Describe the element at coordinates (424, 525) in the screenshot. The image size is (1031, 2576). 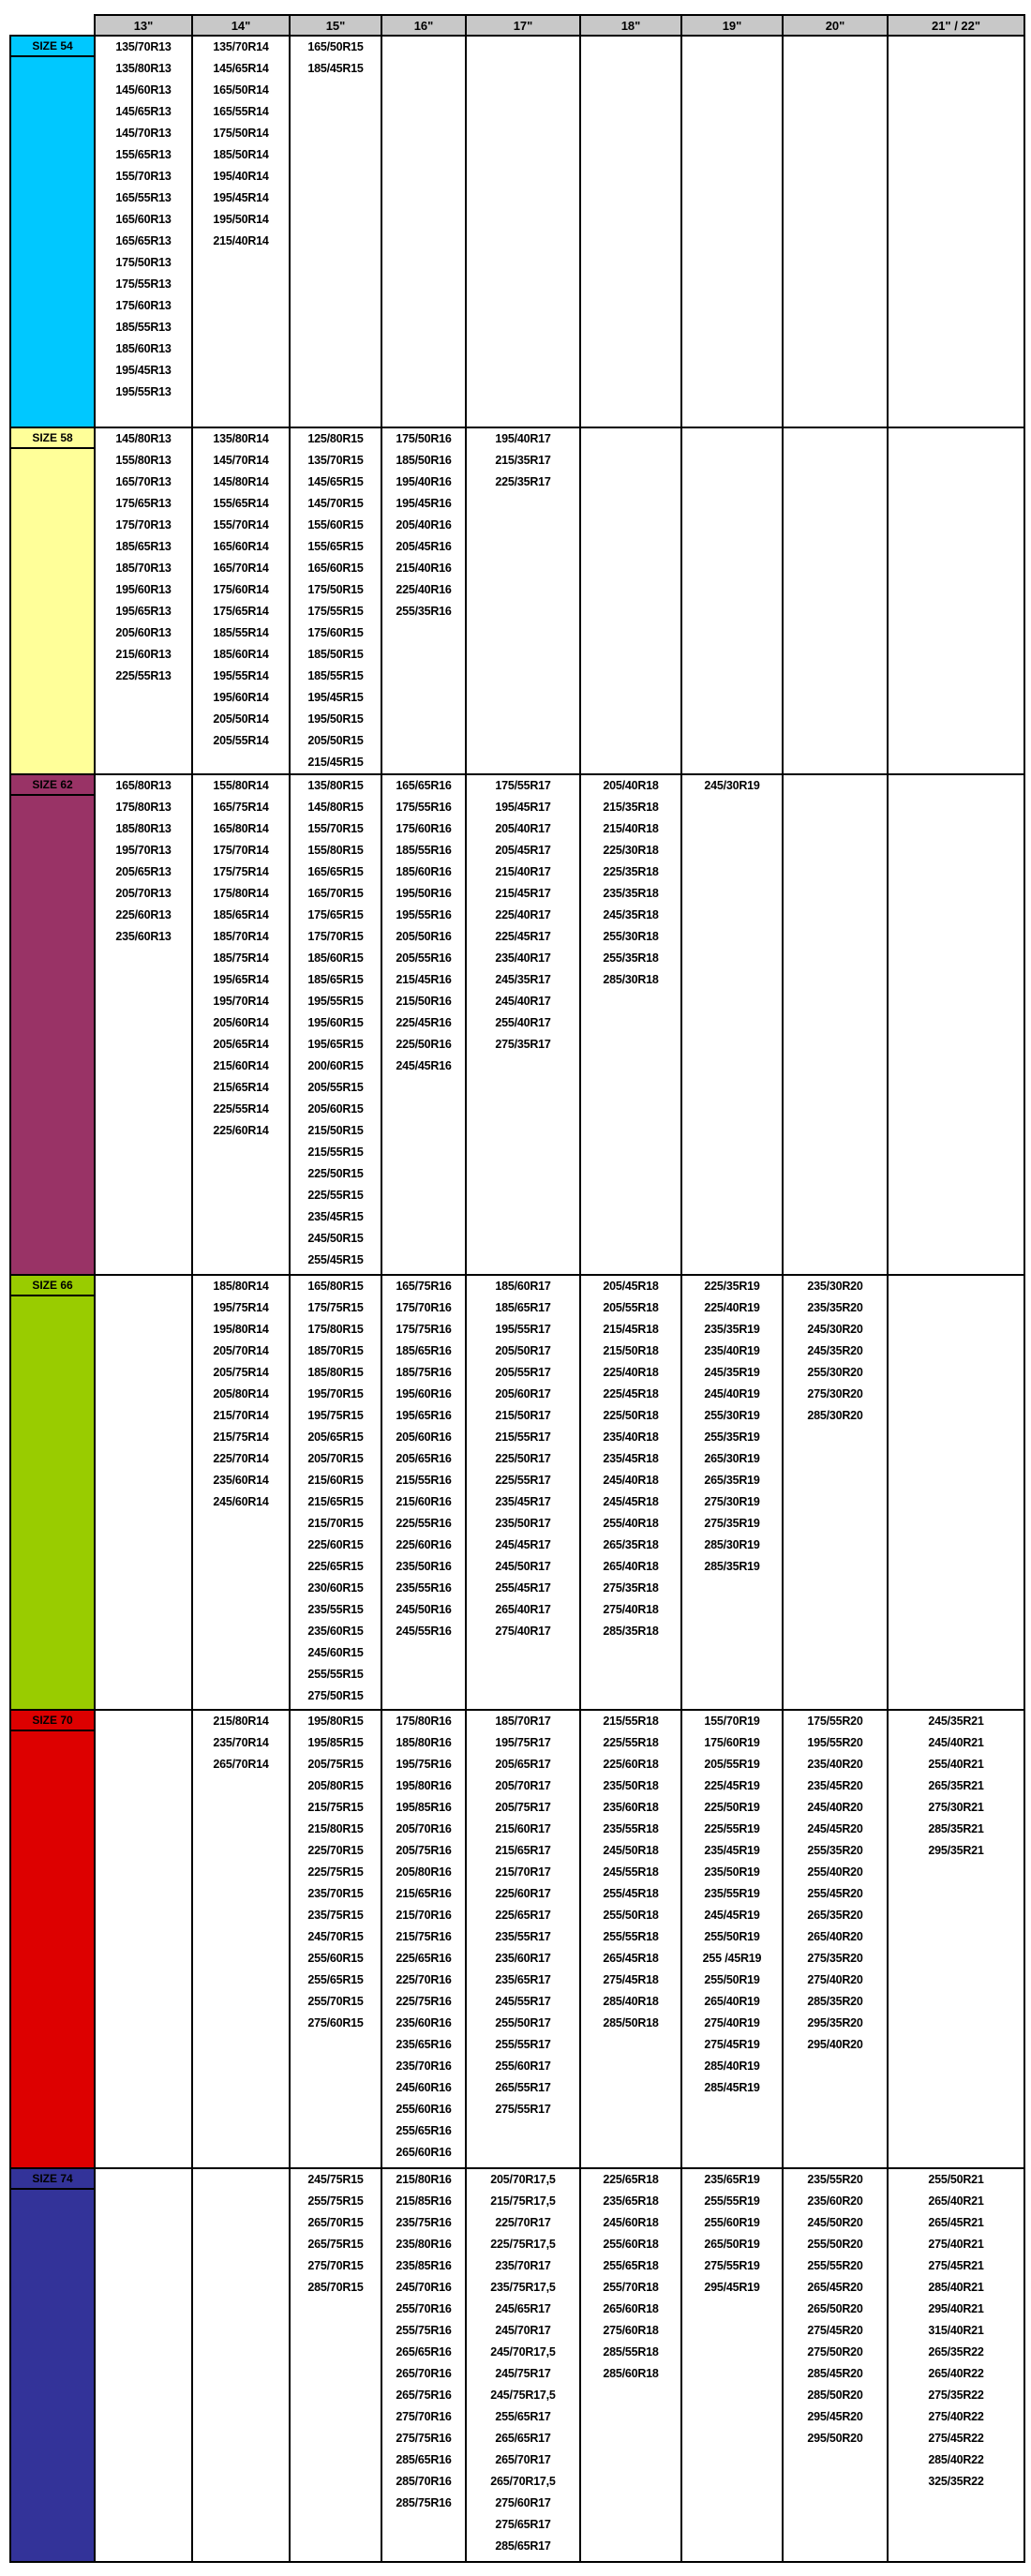
I see `tire-size: 205/40R16` at that location.